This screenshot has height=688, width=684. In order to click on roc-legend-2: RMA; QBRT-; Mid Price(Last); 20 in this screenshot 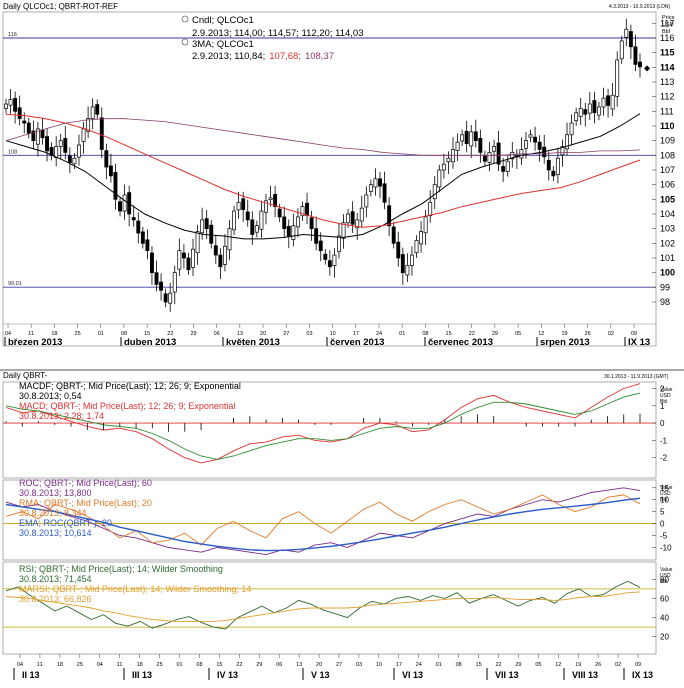, I will do `click(85, 503)`.